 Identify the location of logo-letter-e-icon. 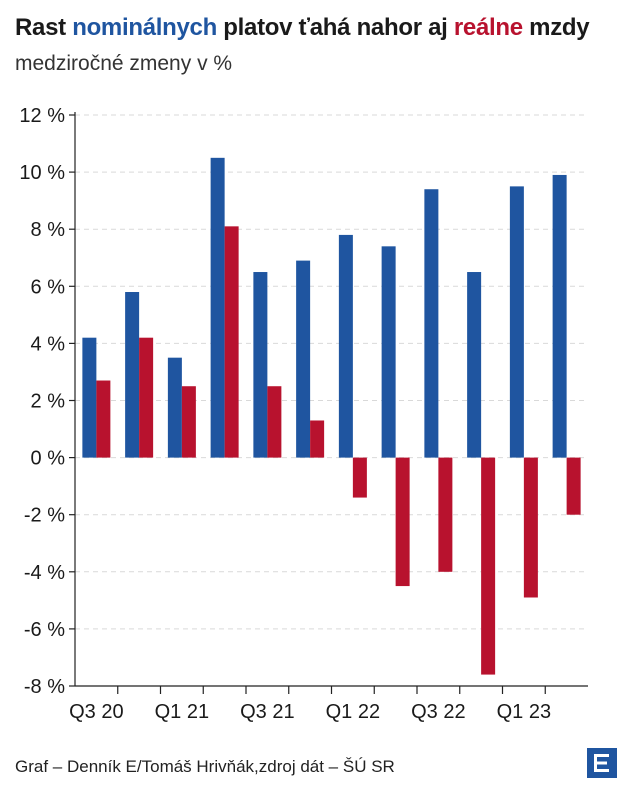
(601, 763).